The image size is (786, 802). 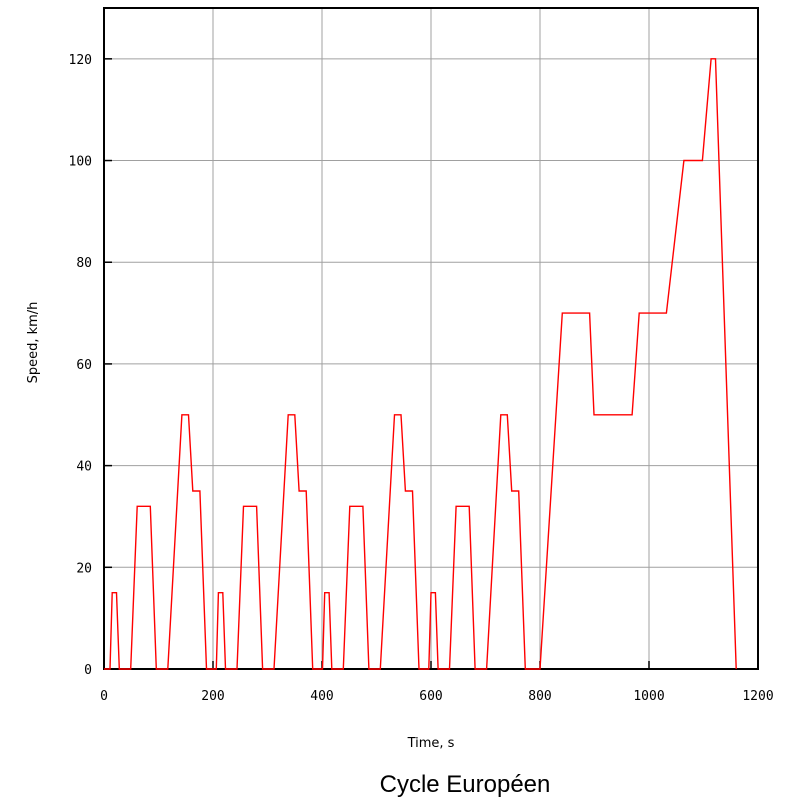 I want to click on x-tick-label: 400, so click(x=321, y=696).